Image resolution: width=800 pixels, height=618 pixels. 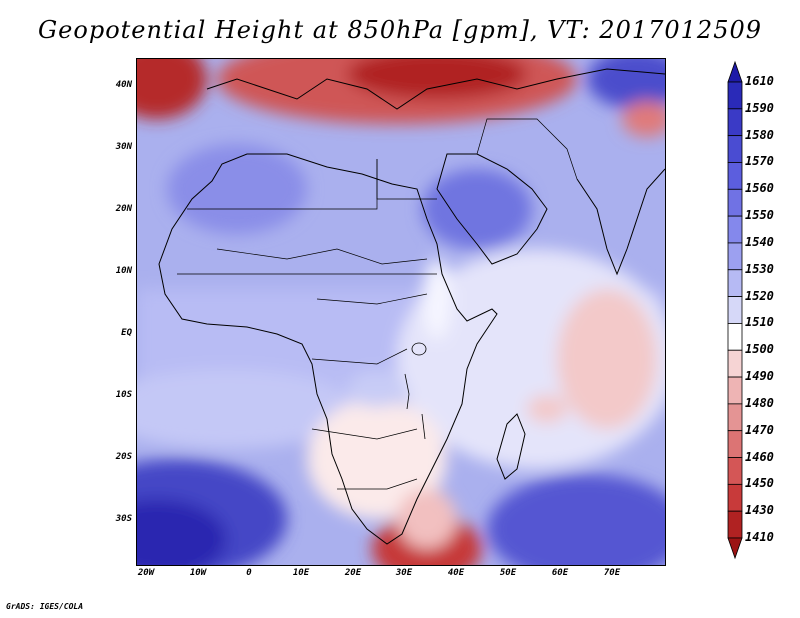 What do you see at coordinates (759, 349) in the screenshot?
I see `colorbar-label: 1500` at bounding box center [759, 349].